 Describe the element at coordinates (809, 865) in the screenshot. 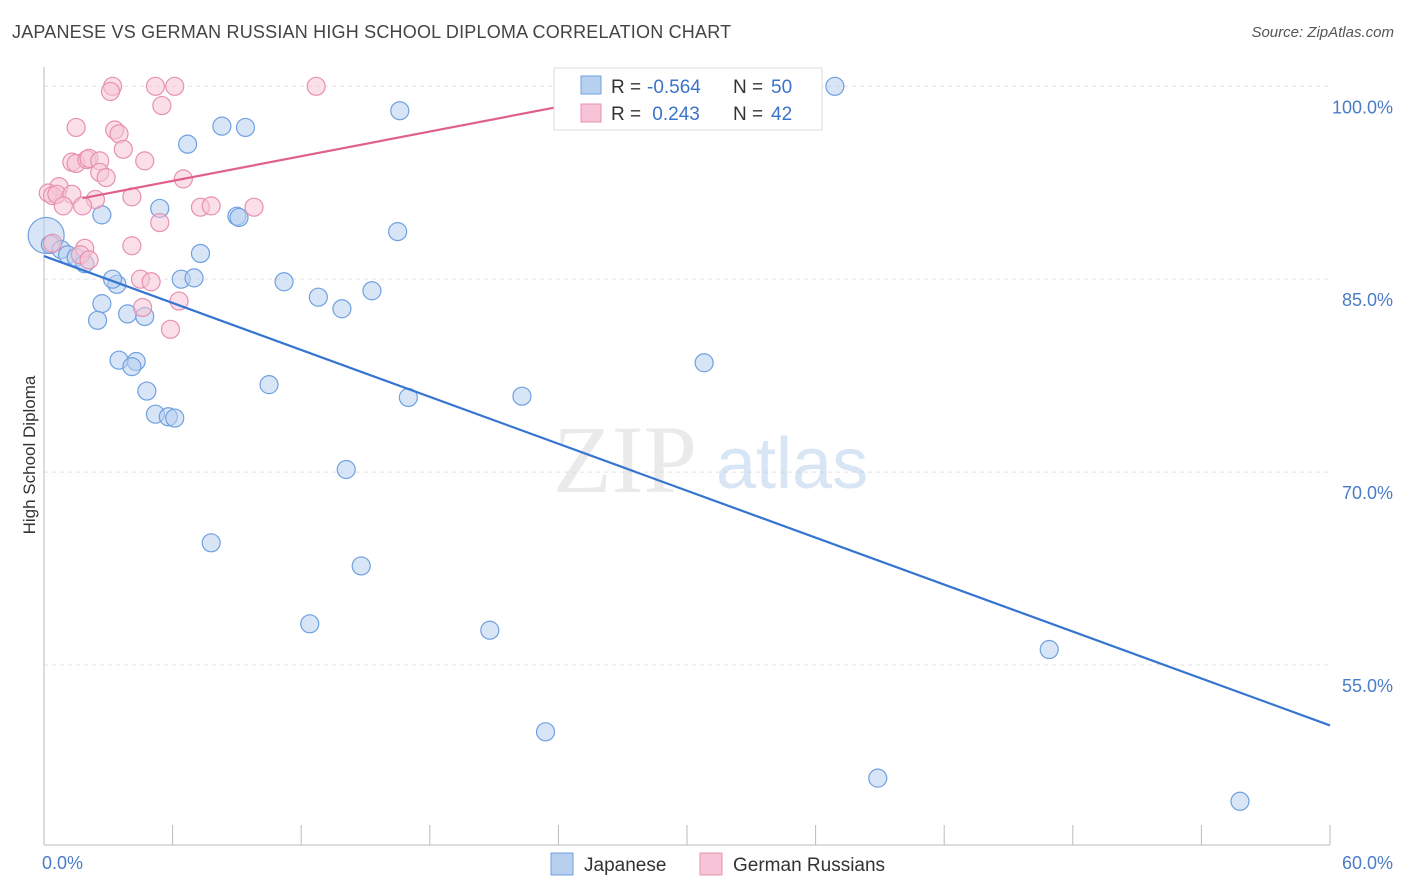

I see `legend-label-german-russians: German Russians` at that location.